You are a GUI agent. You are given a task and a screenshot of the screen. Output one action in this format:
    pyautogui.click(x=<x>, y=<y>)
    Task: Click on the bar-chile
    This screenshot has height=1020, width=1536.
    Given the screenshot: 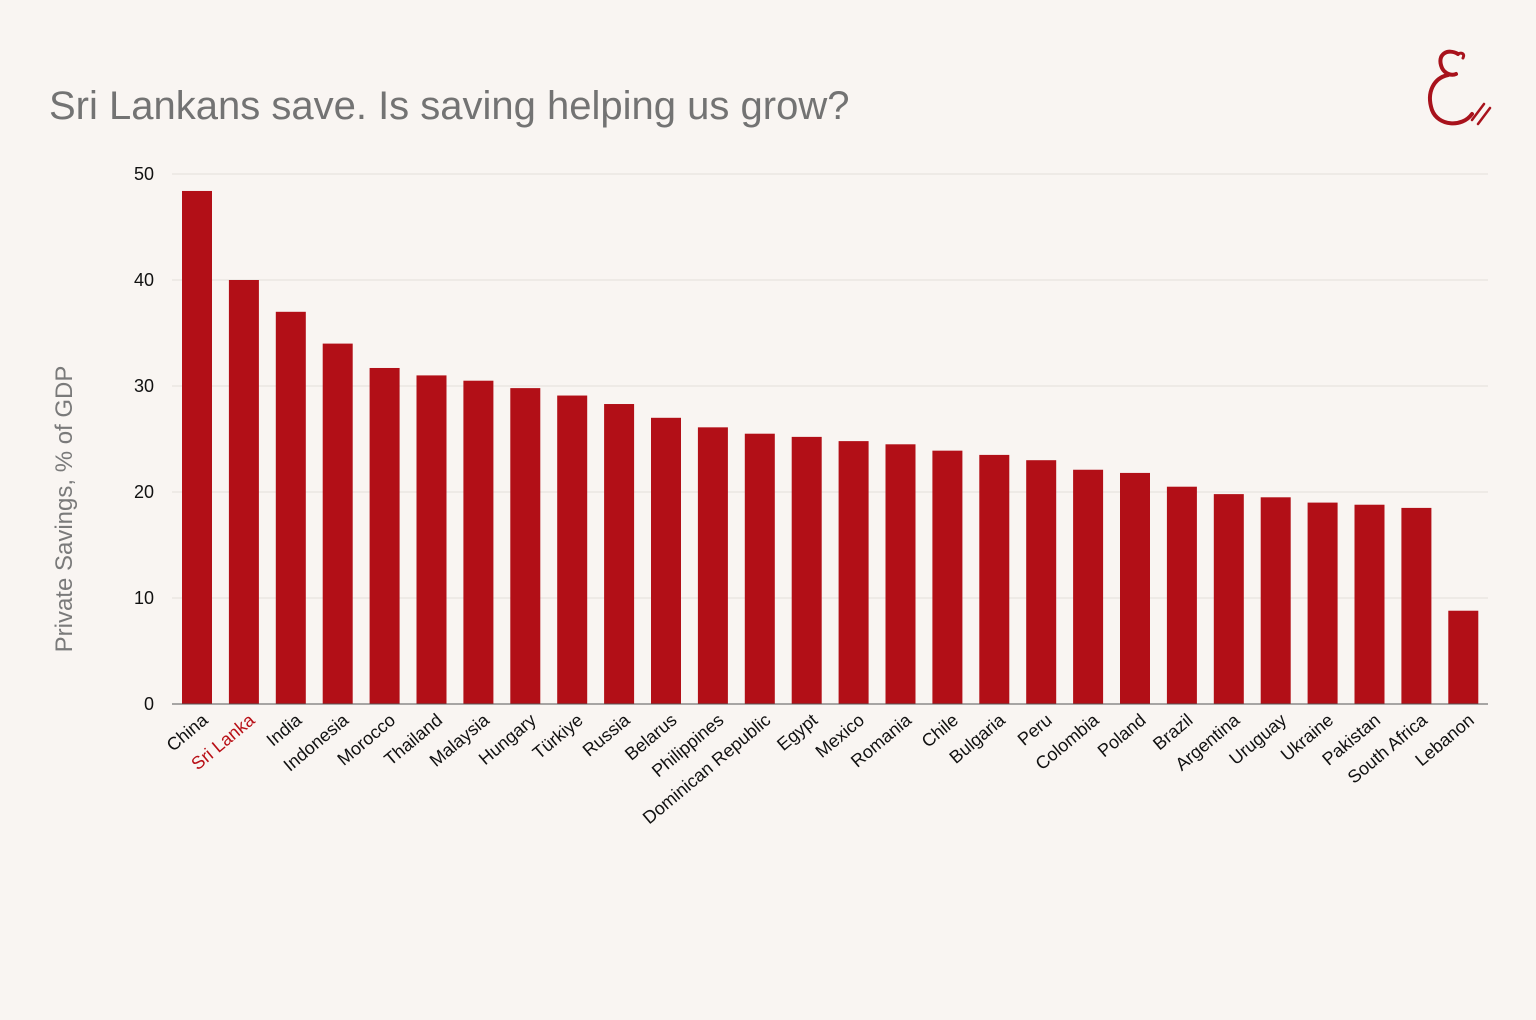 What is the action you would take?
    pyautogui.click(x=947, y=577)
    